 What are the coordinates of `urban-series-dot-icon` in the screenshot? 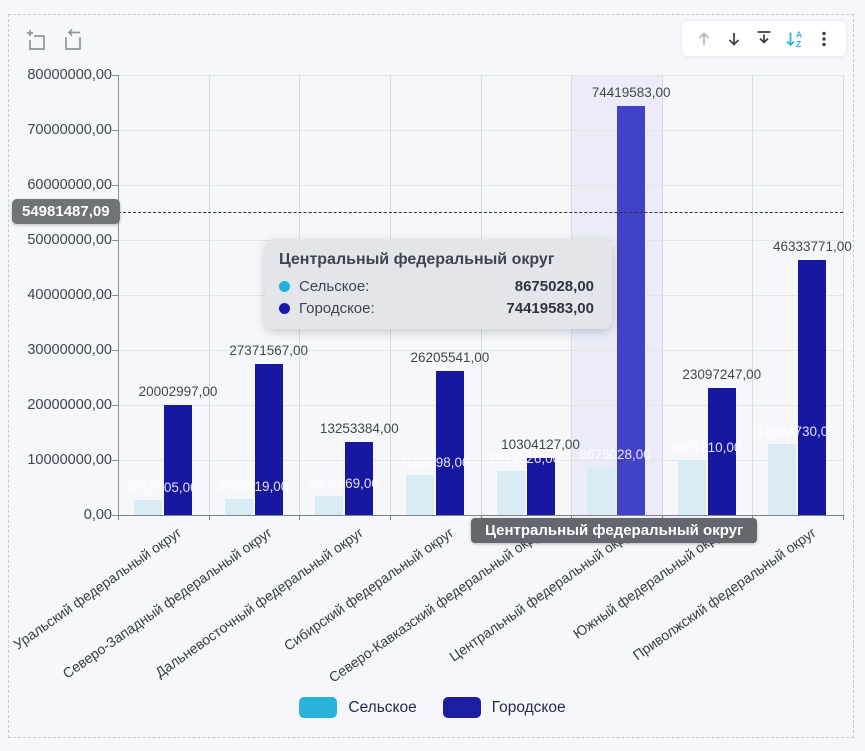 It's located at (284, 308).